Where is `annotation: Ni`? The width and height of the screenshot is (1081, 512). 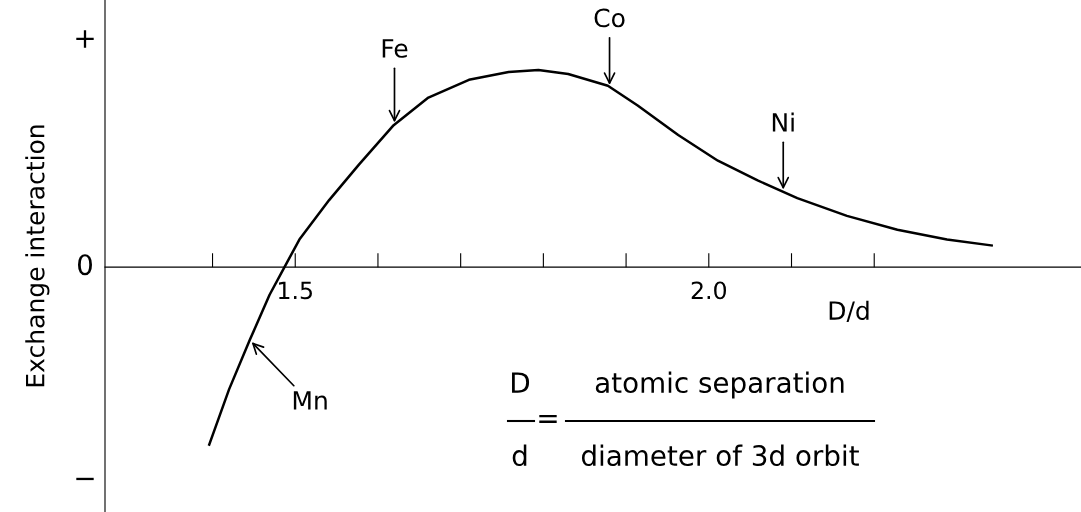 annotation: Ni is located at coordinates (783, 122).